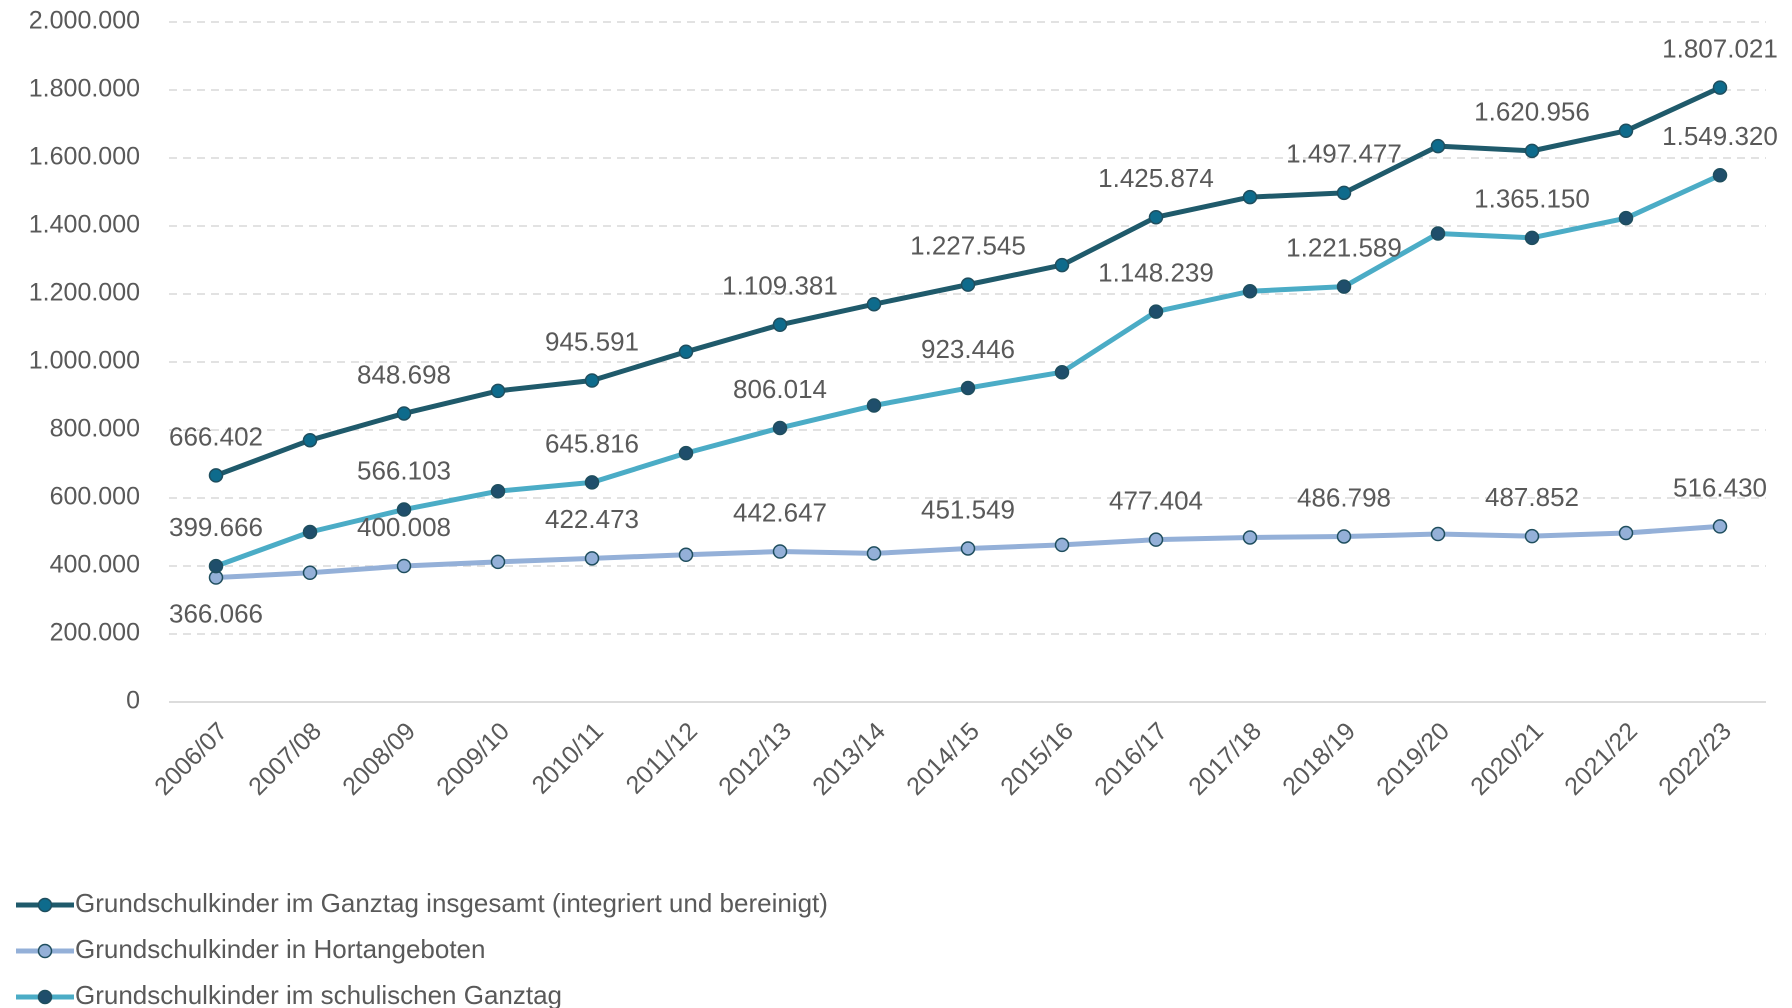 The height and width of the screenshot is (1008, 1792). Describe the element at coordinates (780, 286) in the screenshot. I see `data-label: 1.109.381` at that location.